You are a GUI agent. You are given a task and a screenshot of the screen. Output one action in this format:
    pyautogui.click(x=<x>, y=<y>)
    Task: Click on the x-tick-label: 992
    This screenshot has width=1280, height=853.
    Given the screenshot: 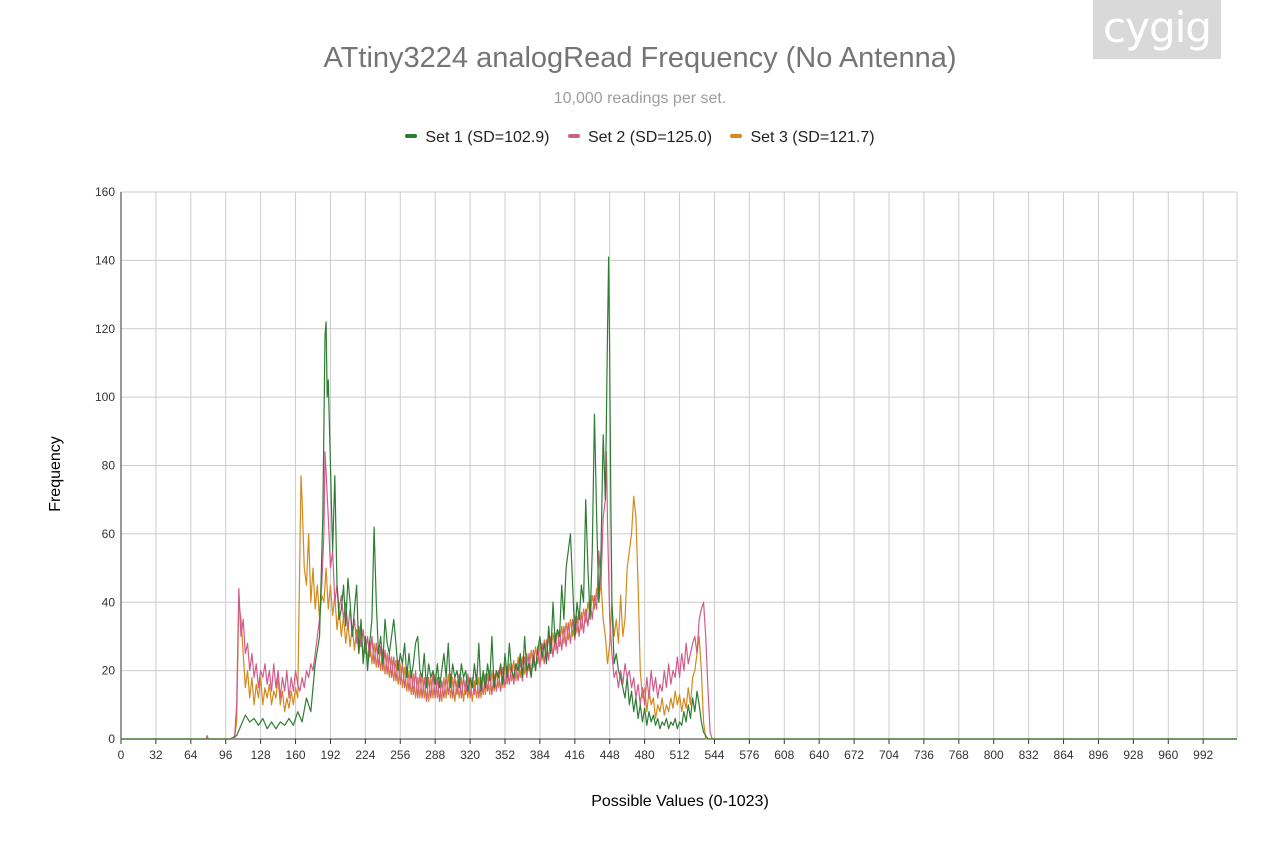 What is the action you would take?
    pyautogui.click(x=1203, y=755)
    